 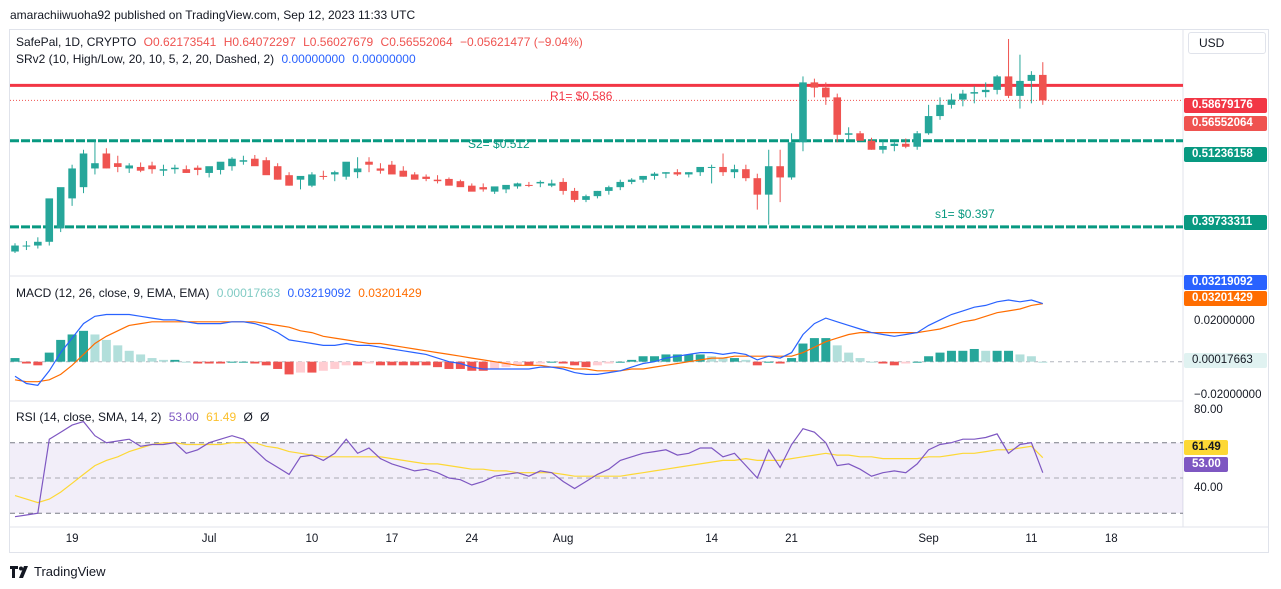 I want to click on s1-level-label: s1= $0.397, so click(x=965, y=214).